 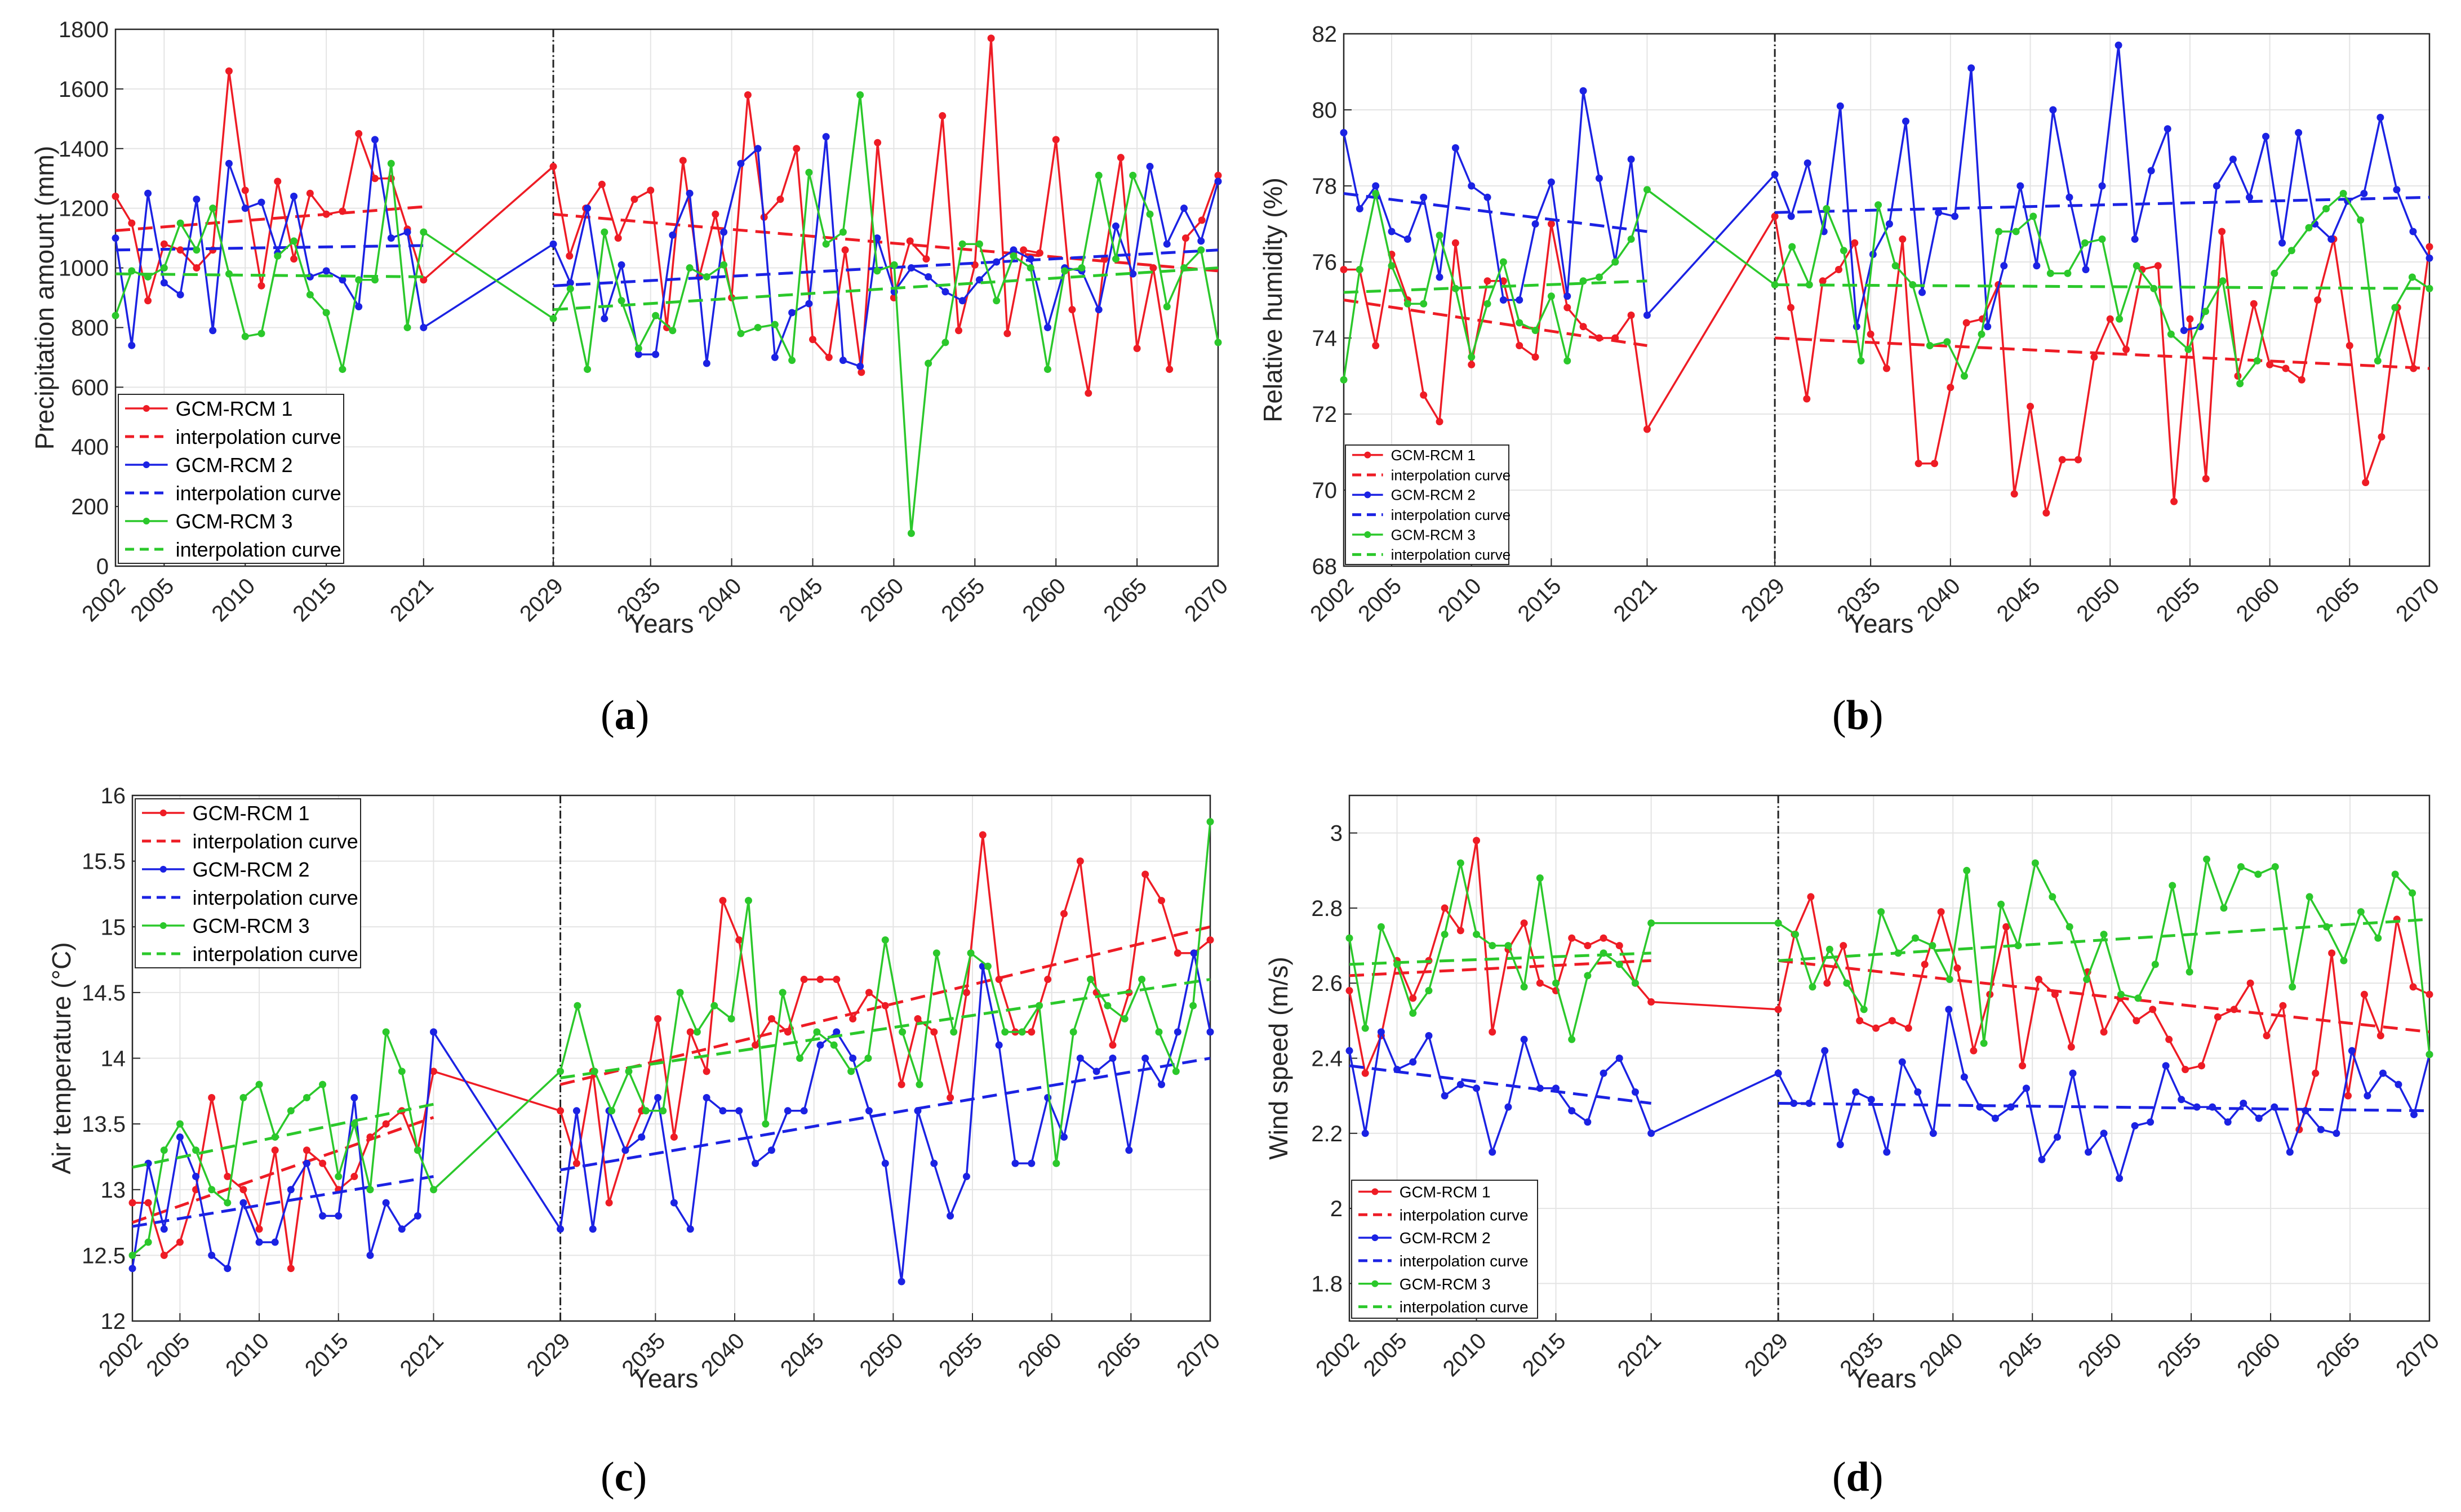 What do you see at coordinates (624, 1477) in the screenshot?
I see `panel-label-c: (c)` at bounding box center [624, 1477].